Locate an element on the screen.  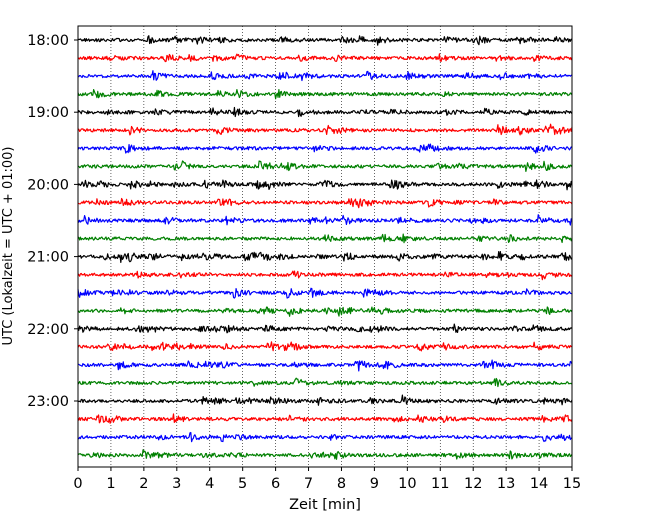
y-tick-label-5: 23:00 is located at coordinates (48, 402).